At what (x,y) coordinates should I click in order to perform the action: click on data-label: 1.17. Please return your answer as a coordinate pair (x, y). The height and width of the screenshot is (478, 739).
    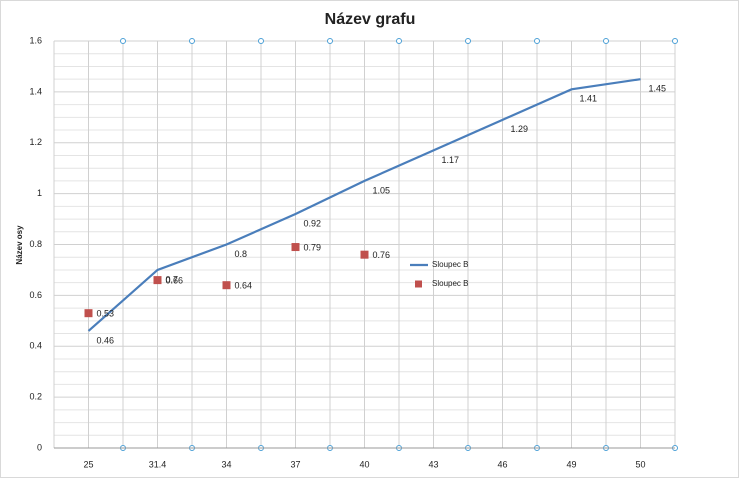
    Looking at the image, I should click on (451, 160).